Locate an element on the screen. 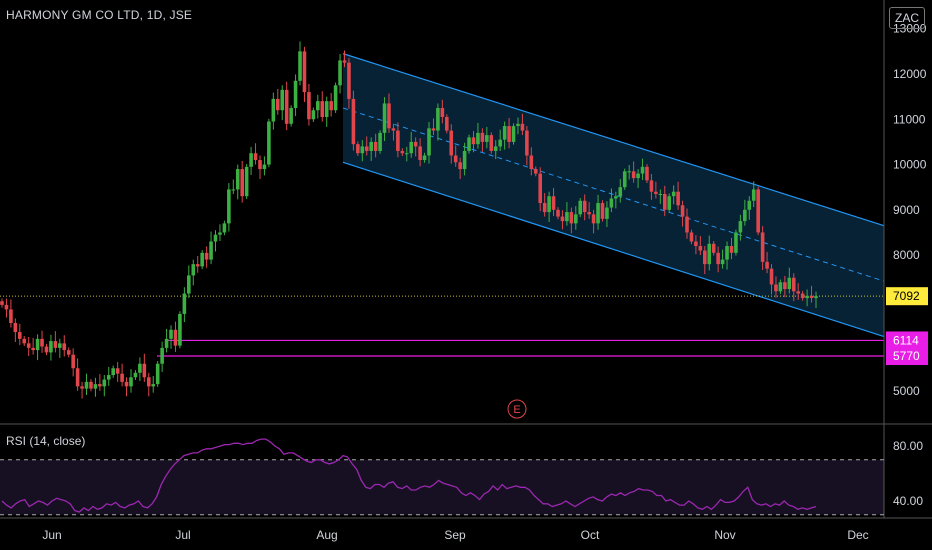 The image size is (932, 550). price-tick-label: 11000 is located at coordinates (909, 119).